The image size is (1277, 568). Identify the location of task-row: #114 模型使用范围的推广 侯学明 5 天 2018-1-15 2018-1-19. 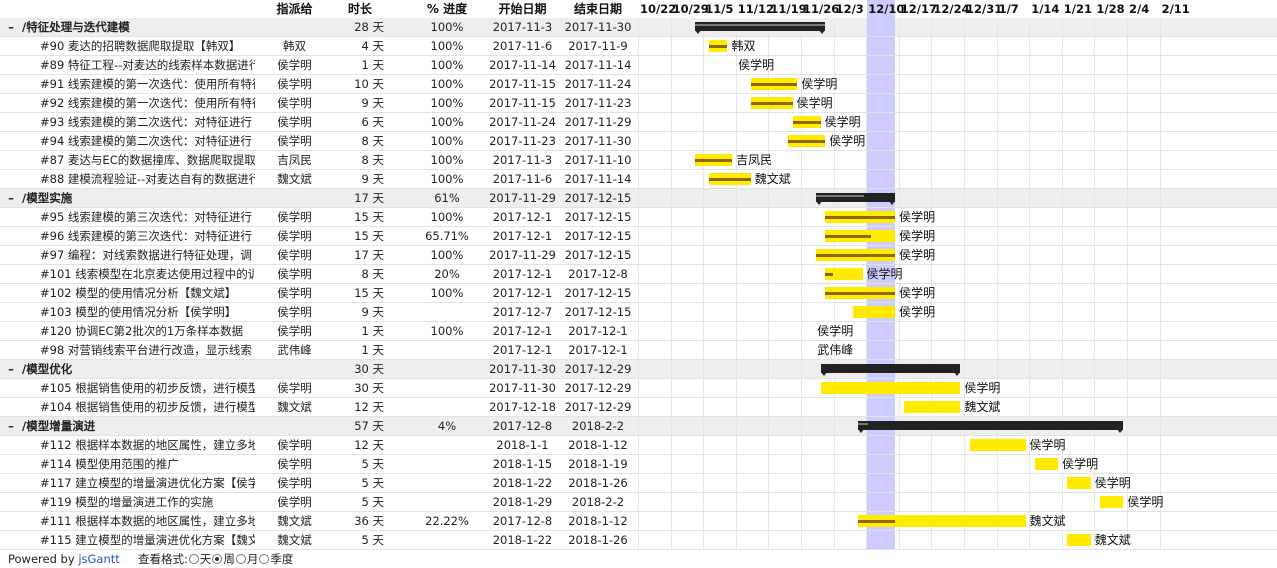
(318, 464).